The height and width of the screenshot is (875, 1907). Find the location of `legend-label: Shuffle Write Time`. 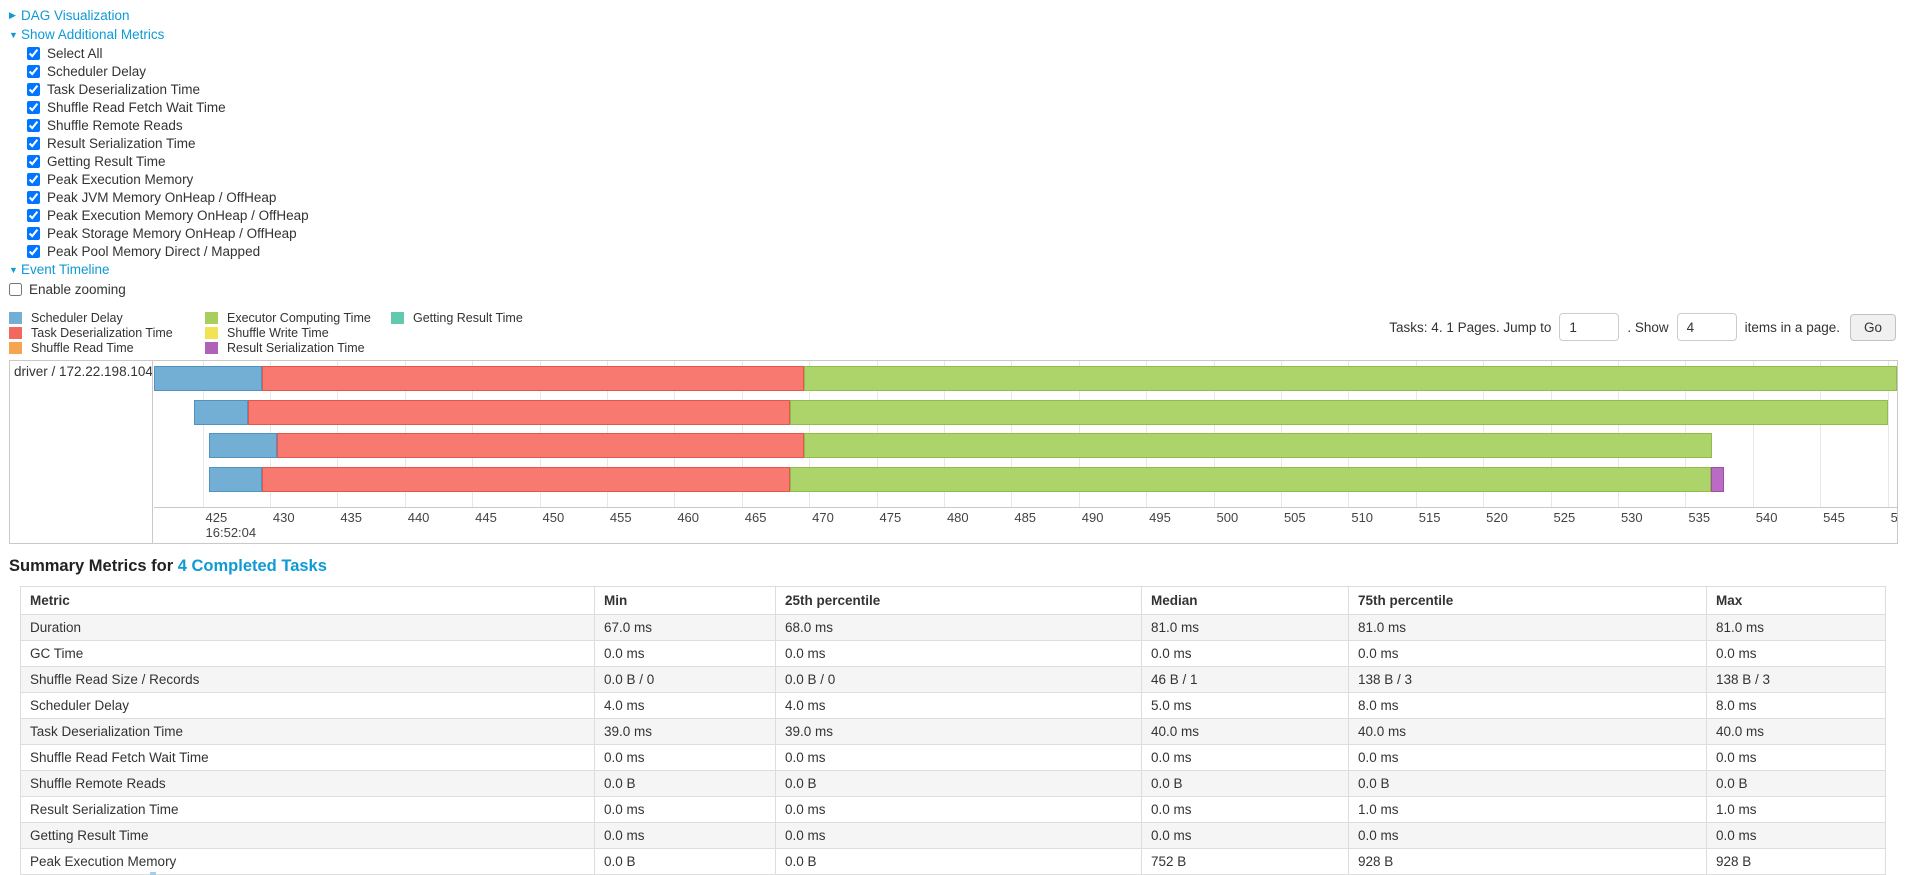

legend-label: Shuffle Write Time is located at coordinates (278, 333).